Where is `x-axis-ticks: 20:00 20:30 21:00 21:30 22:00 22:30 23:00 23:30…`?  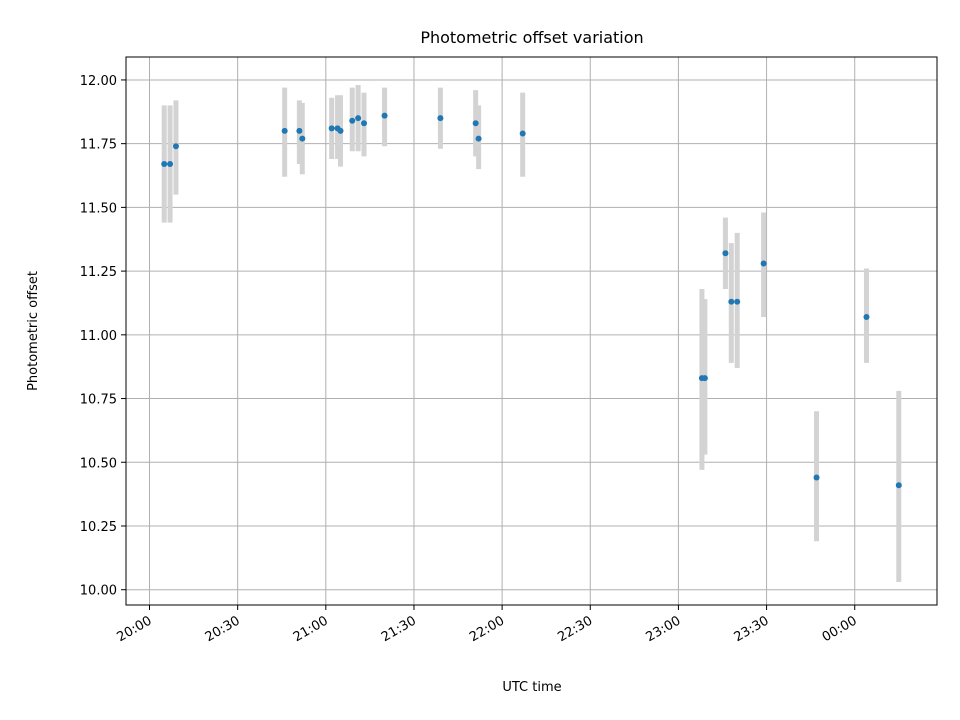
x-axis-ticks: 20:00 20:30 21:00 21:30 22:00 22:30 23:00 23:30… is located at coordinates (487, 625).